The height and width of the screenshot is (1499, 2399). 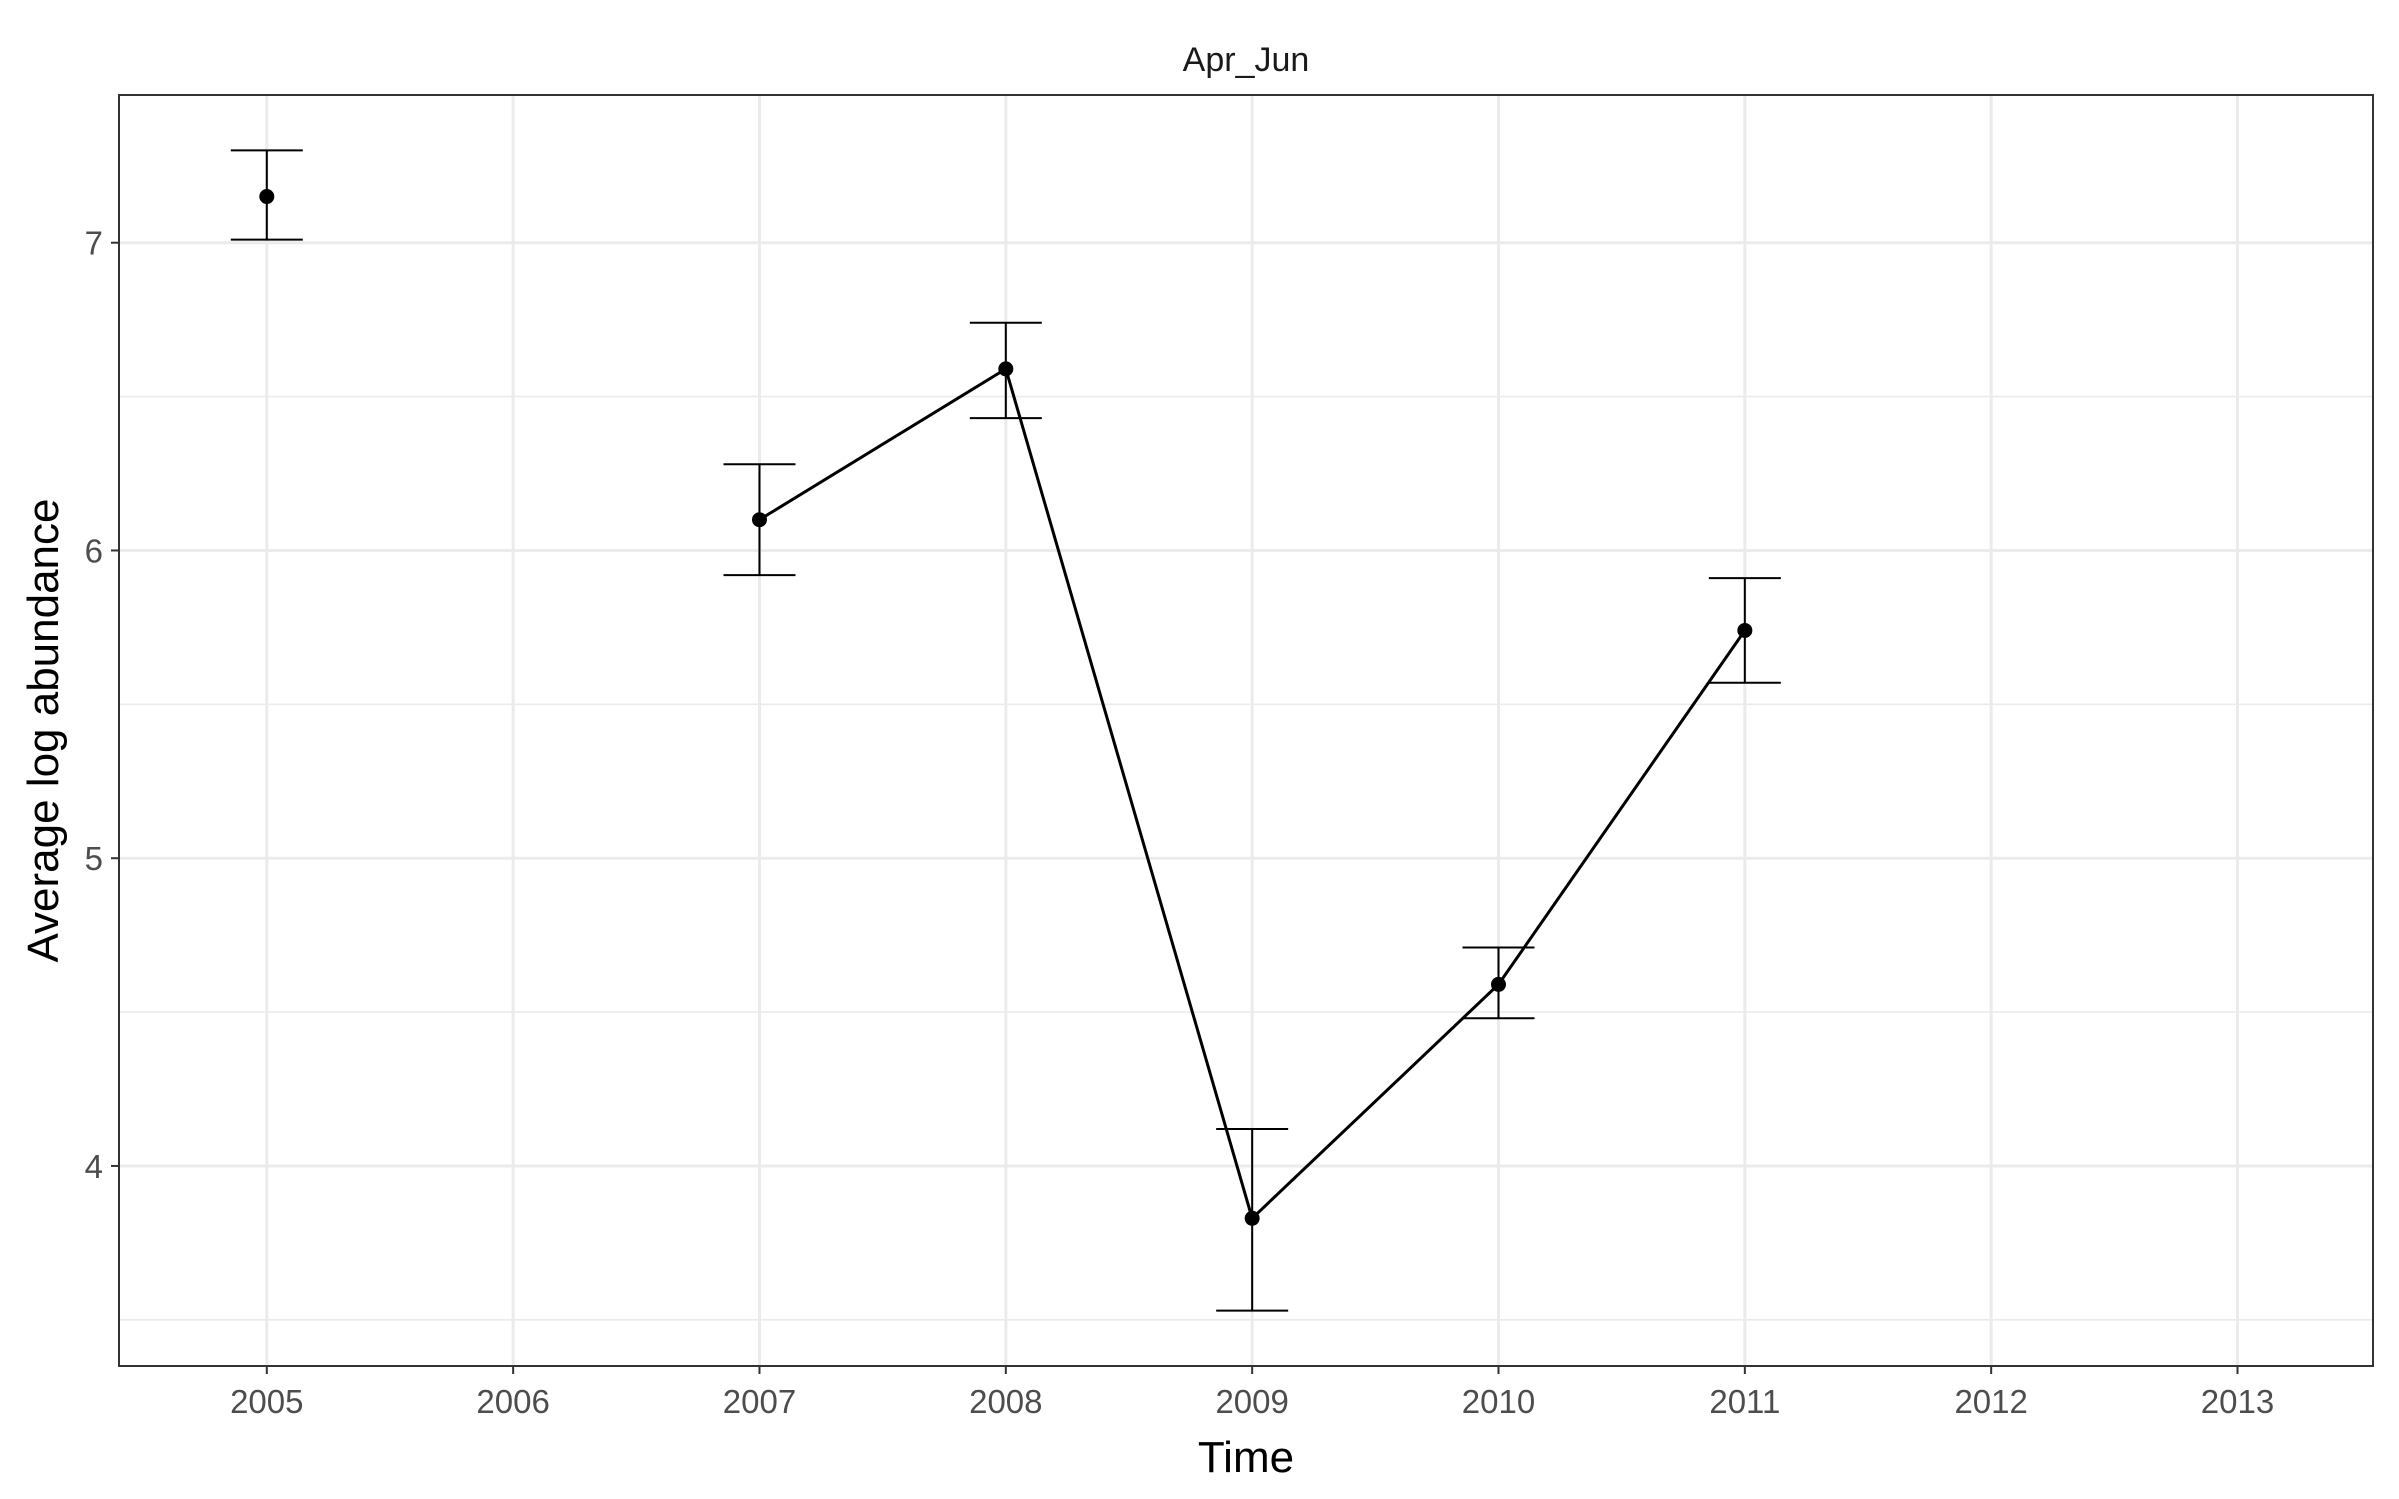 I want to click on x-tick-label: 2012, so click(x=1990, y=1401).